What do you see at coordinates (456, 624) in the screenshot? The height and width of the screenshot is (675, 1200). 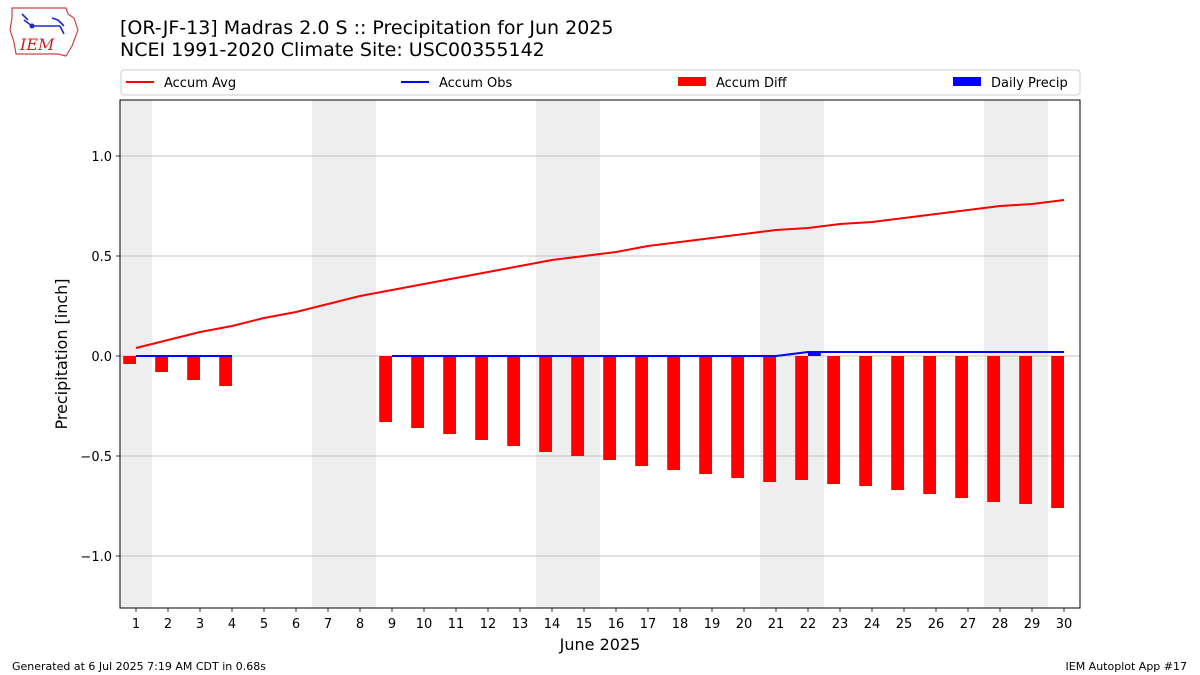 I see `x-tick-label: 11` at bounding box center [456, 624].